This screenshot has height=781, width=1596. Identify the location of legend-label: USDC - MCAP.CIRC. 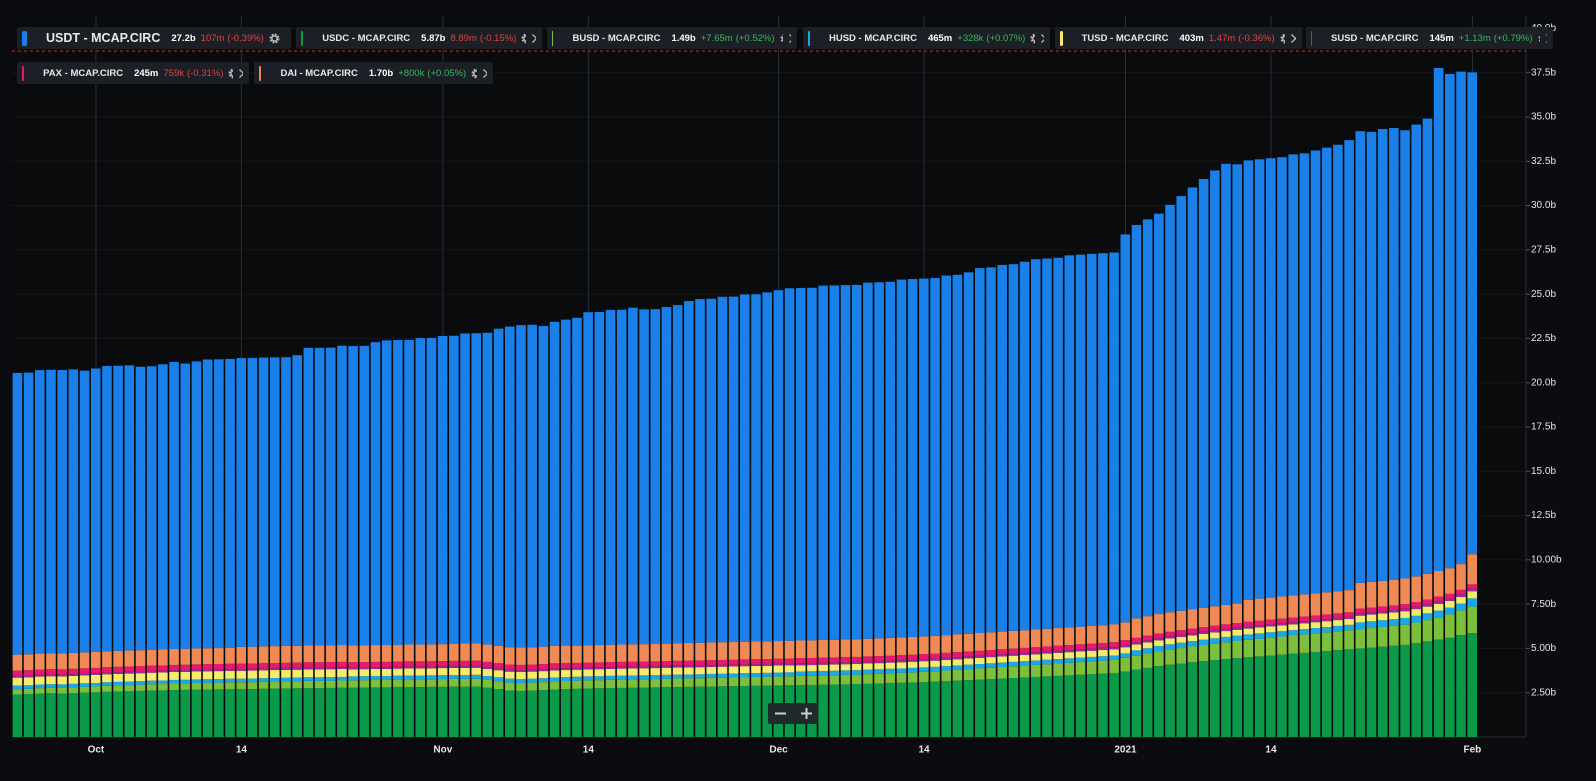
(366, 38).